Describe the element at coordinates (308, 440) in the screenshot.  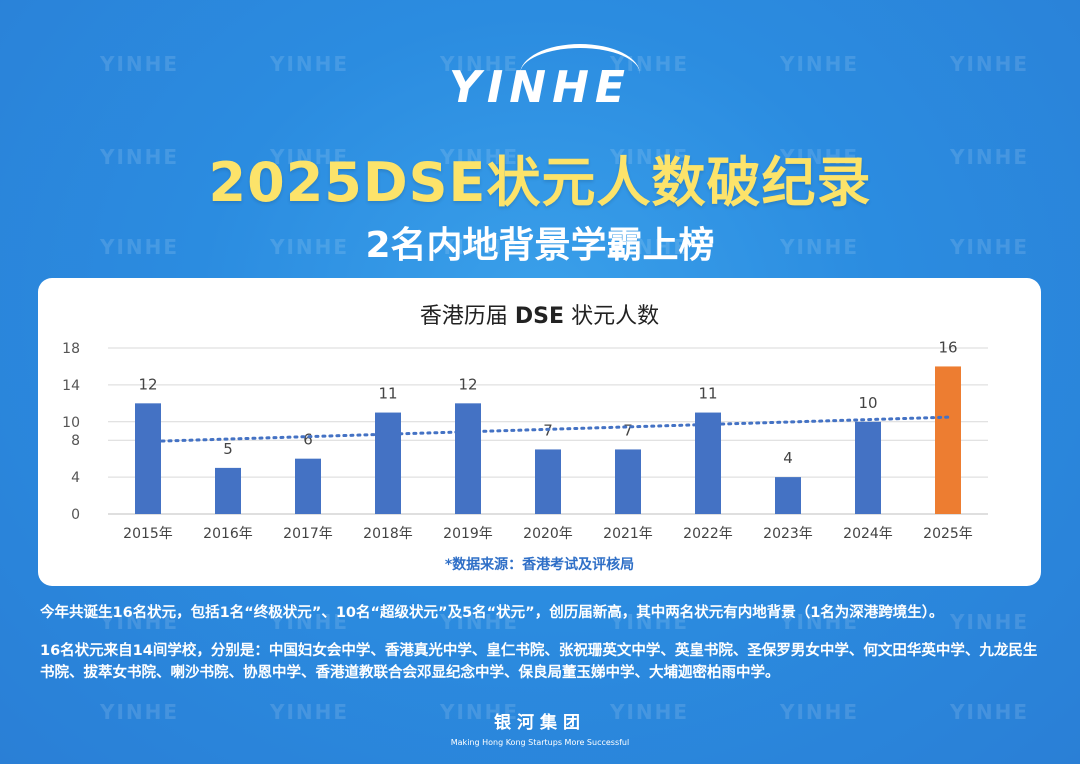
I see `data-label: 6` at that location.